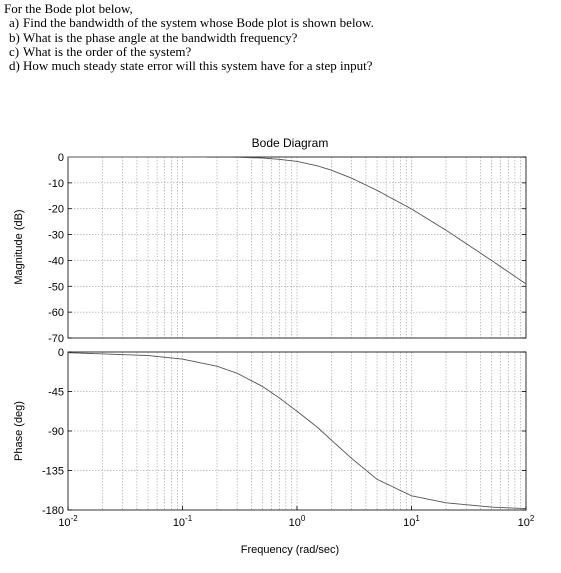 The height and width of the screenshot is (573, 561). Describe the element at coordinates (14, 66) in the screenshot. I see `question-letter: d)` at that location.